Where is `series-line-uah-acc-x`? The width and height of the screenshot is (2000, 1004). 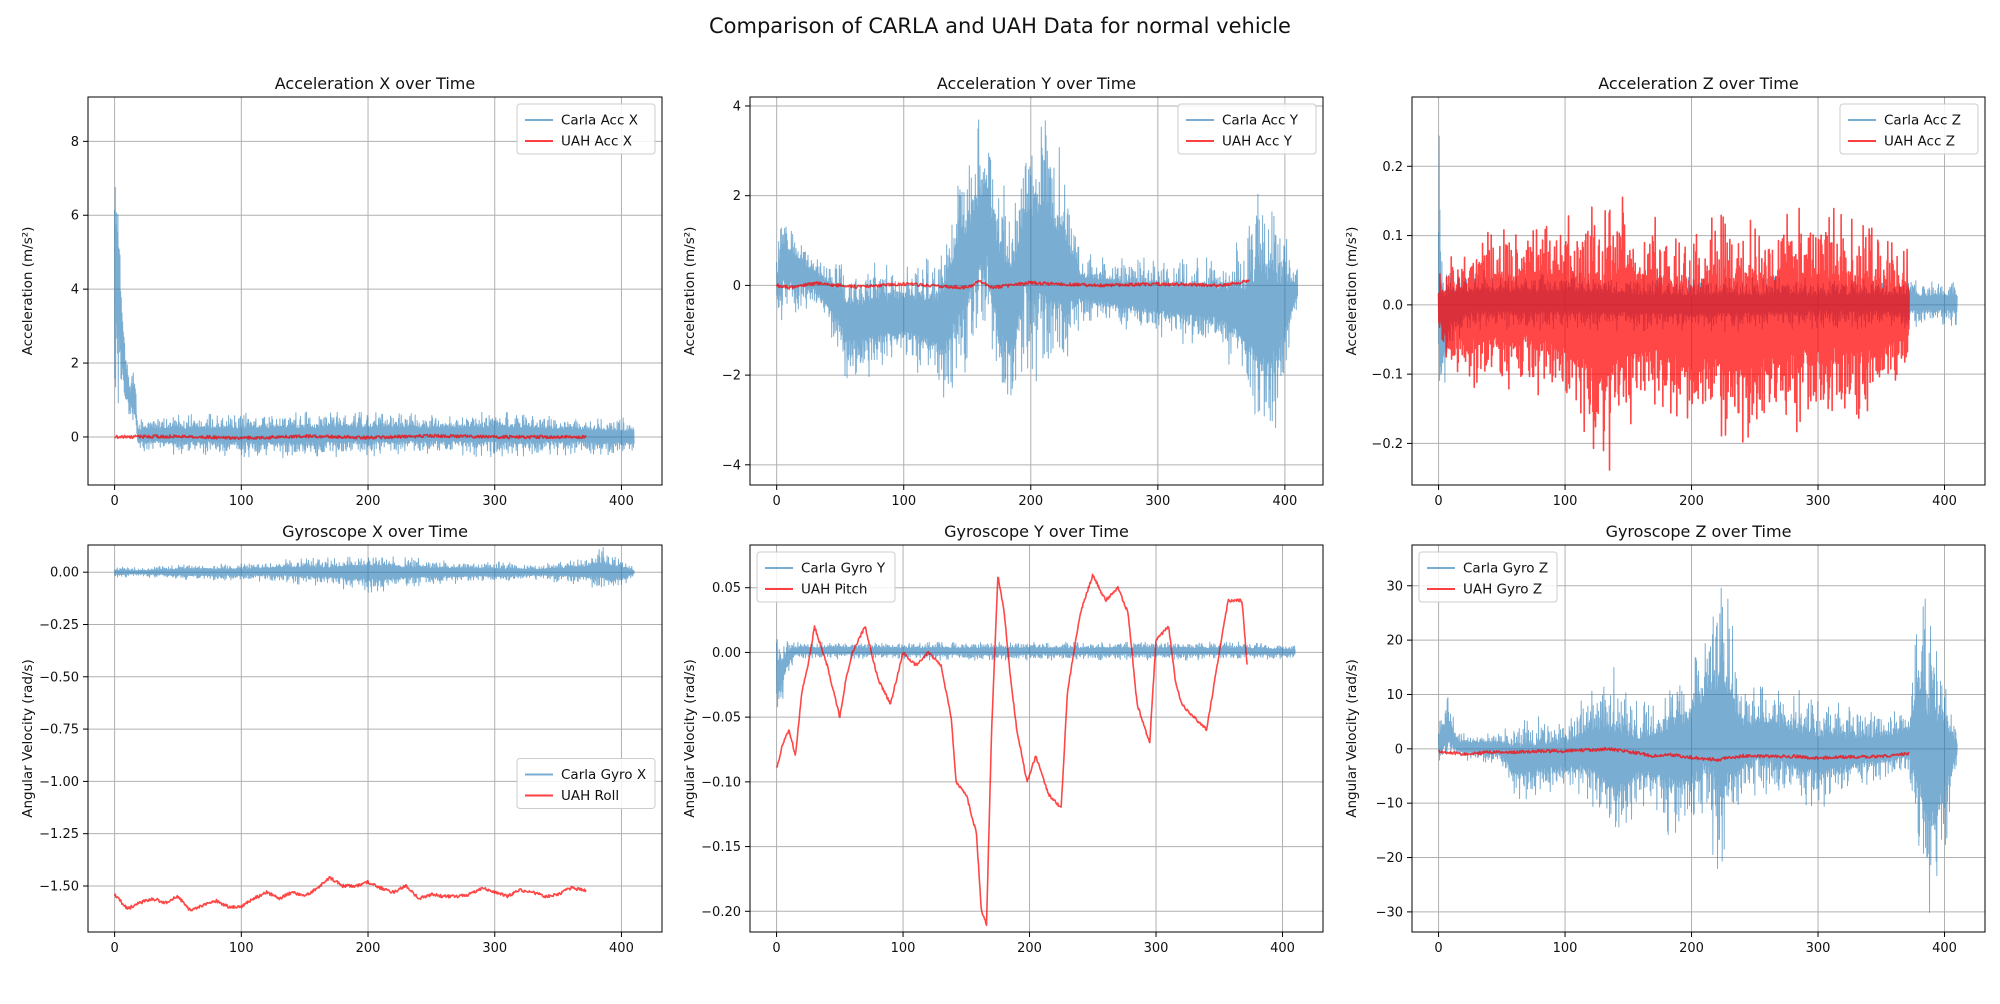 series-line-uah-acc-x is located at coordinates (350, 437).